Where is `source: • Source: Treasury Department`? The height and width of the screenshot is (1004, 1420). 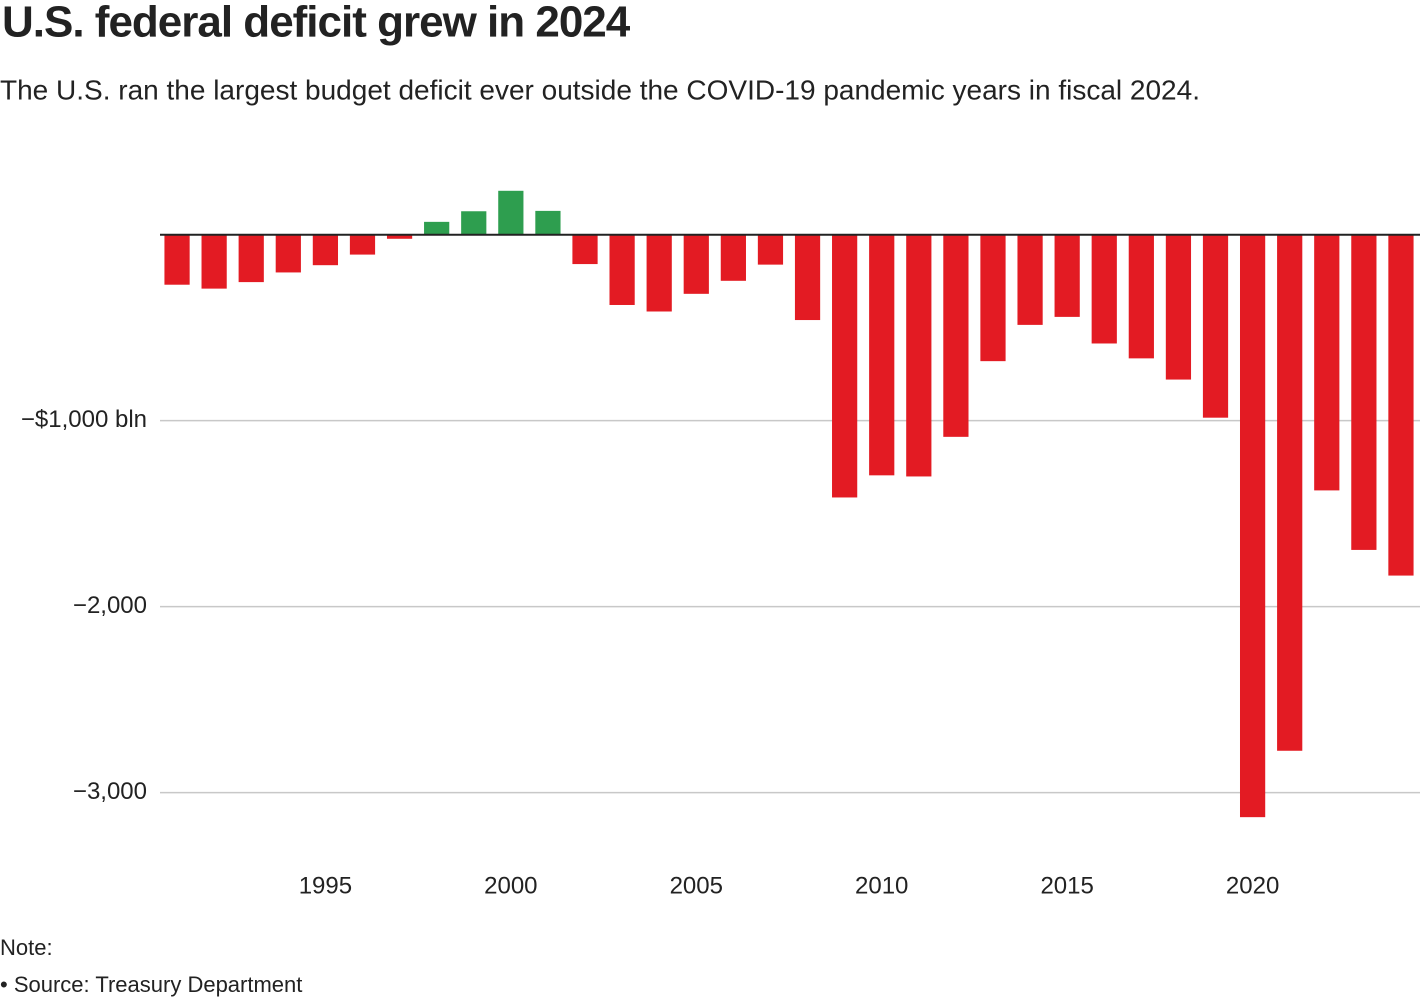
source: • Source: Treasury Department is located at coordinates (151, 984).